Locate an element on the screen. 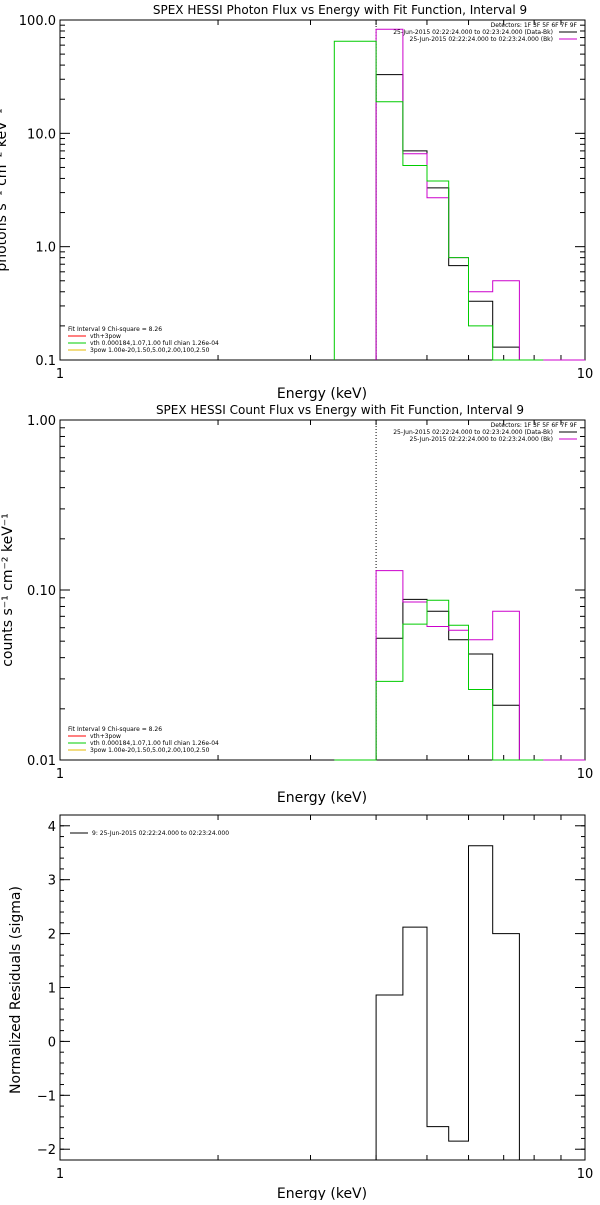 The width and height of the screenshot is (600, 1205). photon-legend-text: Fit Interval 9 Chi-square = 8.26 is located at coordinates (115, 329).